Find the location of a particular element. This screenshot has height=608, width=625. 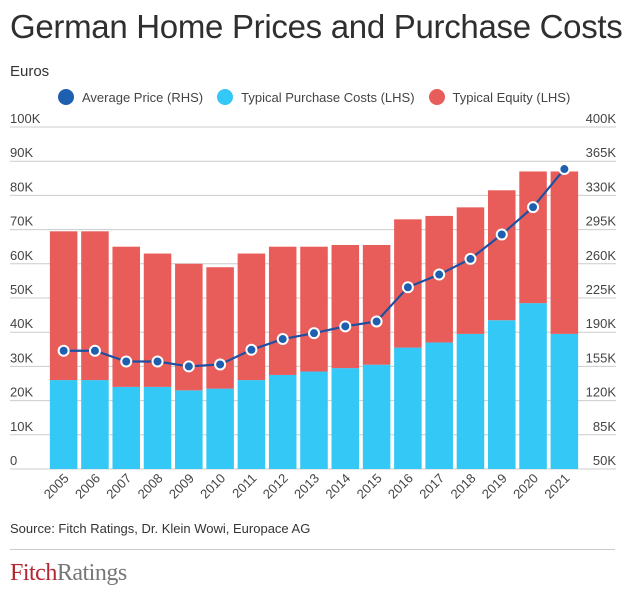

x-tick-label: 2013 is located at coordinates (306, 486).